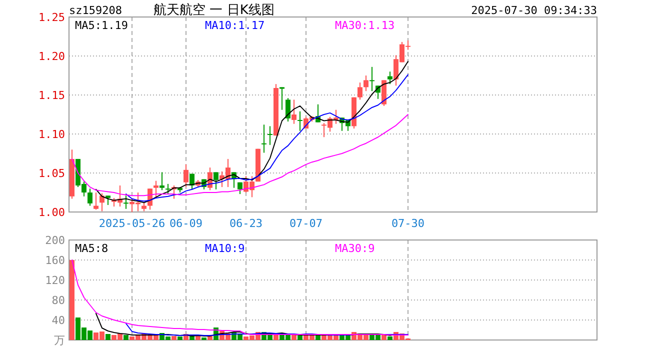  Describe the element at coordinates (58, 300) in the screenshot. I see `y-tick-label: 80` at that location.